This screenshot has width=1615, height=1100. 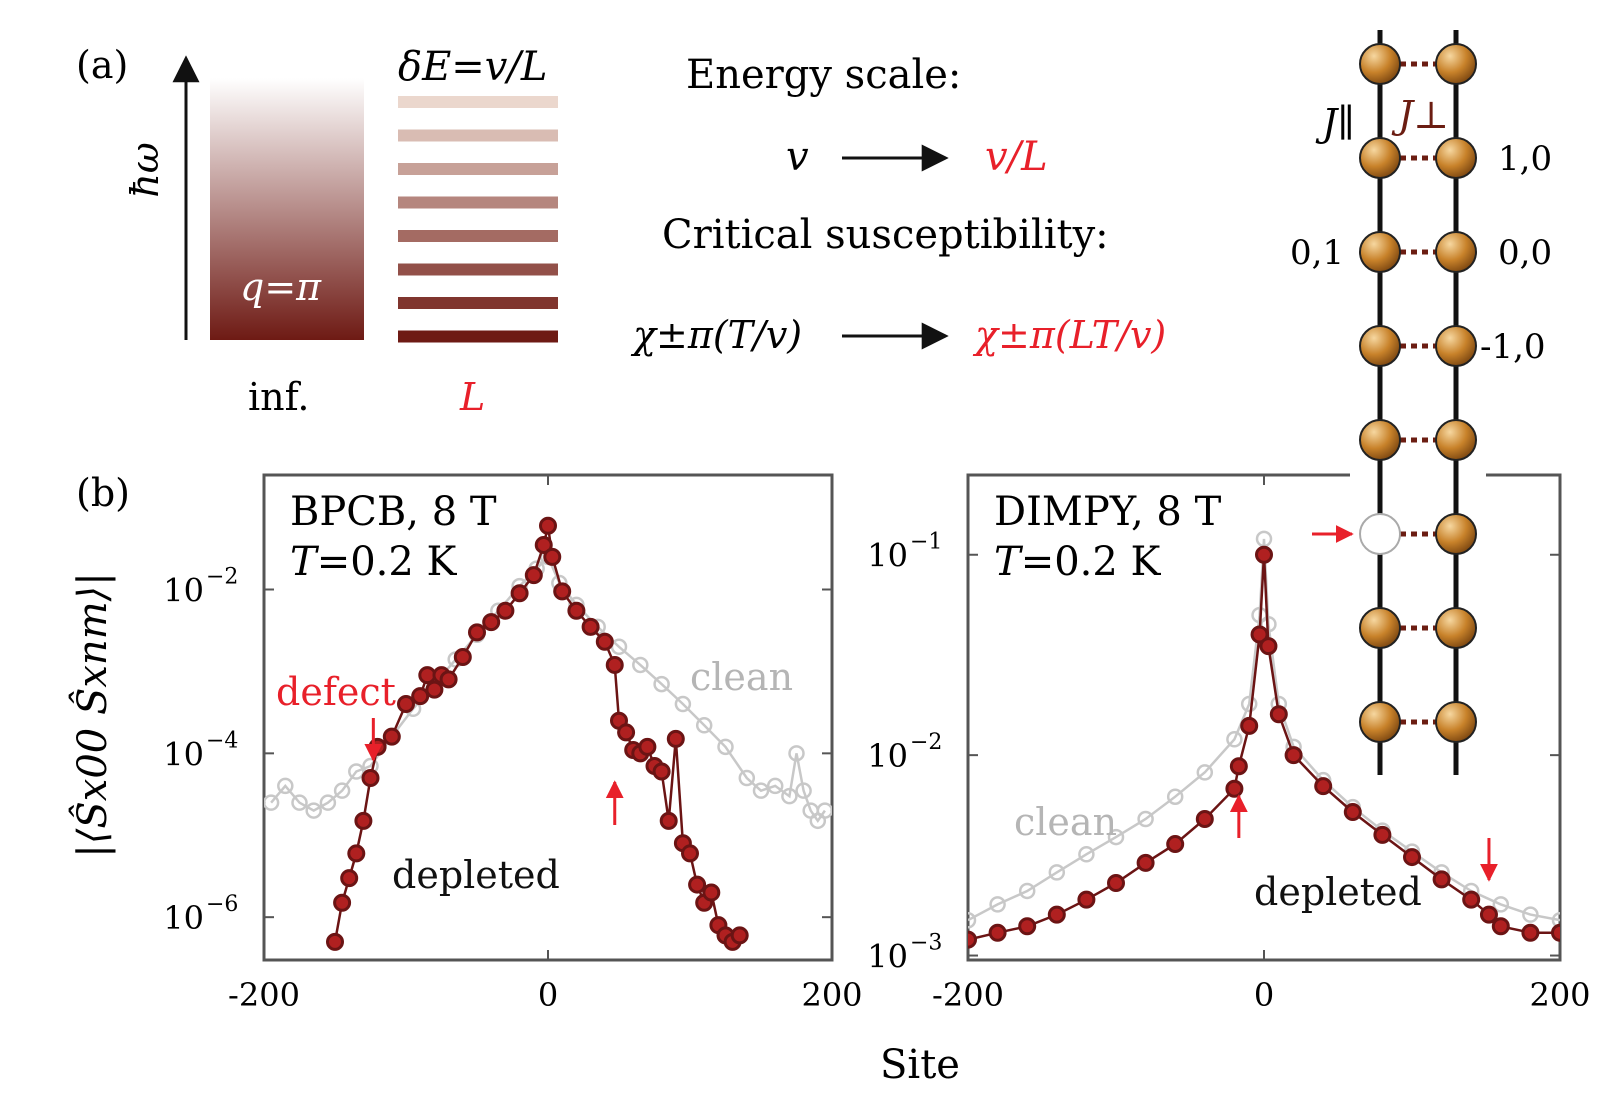 I want to click on subtitle-symbol: T, so click(x=305, y=562).